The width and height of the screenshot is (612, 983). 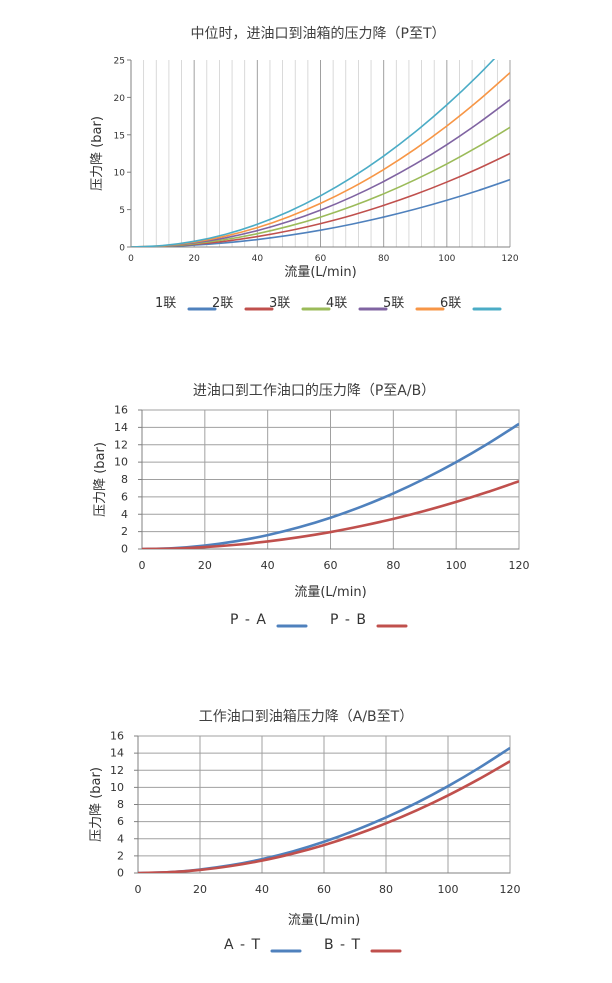 What do you see at coordinates (121, 444) in the screenshot?
I see `chart2-y-tick-label: 12` at bounding box center [121, 444].